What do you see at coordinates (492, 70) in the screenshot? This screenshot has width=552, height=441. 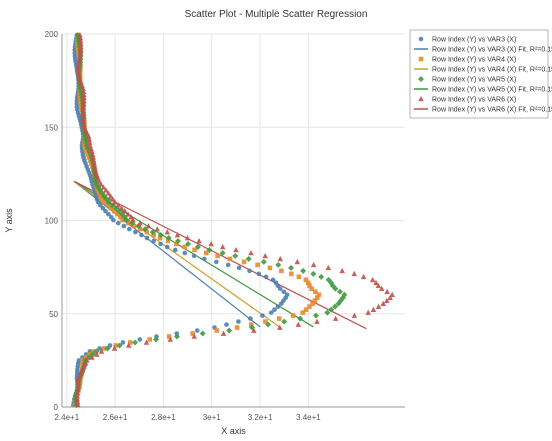 I see `legend-entry-label: Row Index (Y) vs VAR4 (X) Fit, R²=0.15` at bounding box center [492, 70].